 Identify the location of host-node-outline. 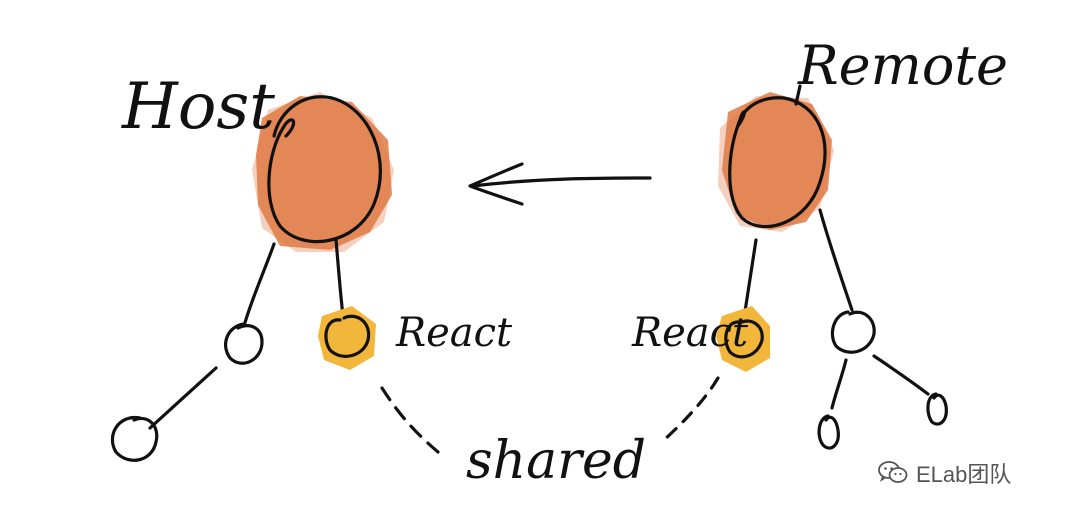
(324, 169).